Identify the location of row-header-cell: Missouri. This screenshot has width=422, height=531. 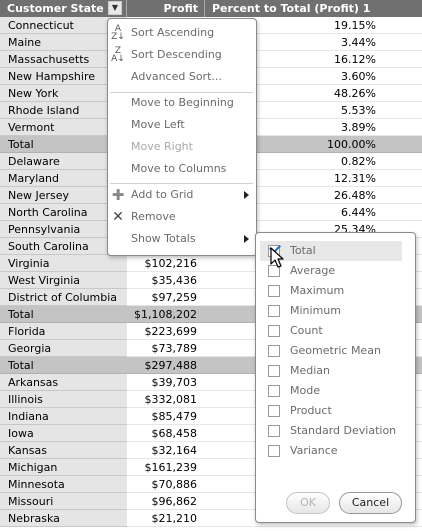
(63, 501).